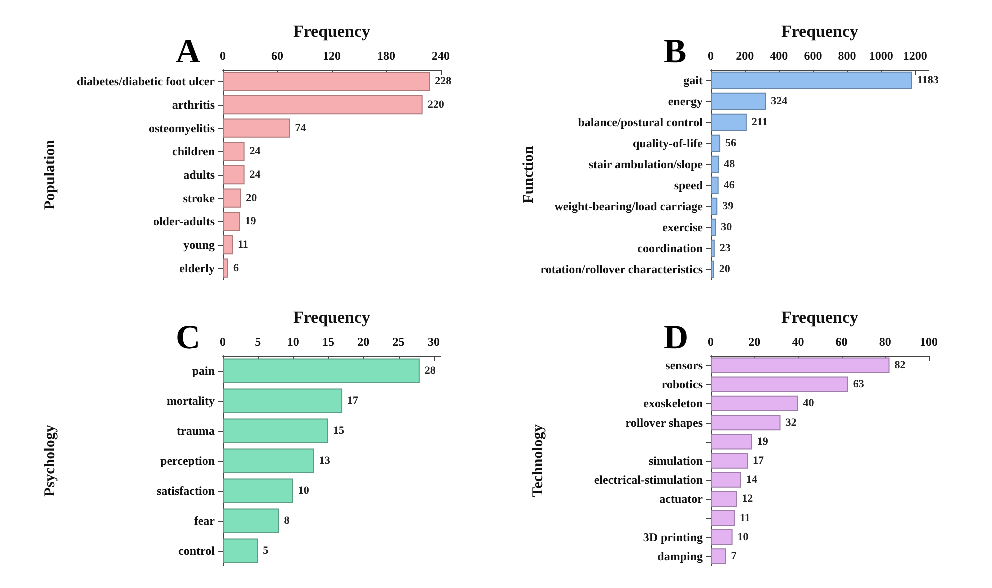 The height and width of the screenshot is (588, 992). What do you see at coordinates (730, 186) in the screenshot?
I see `data-label: 46` at bounding box center [730, 186].